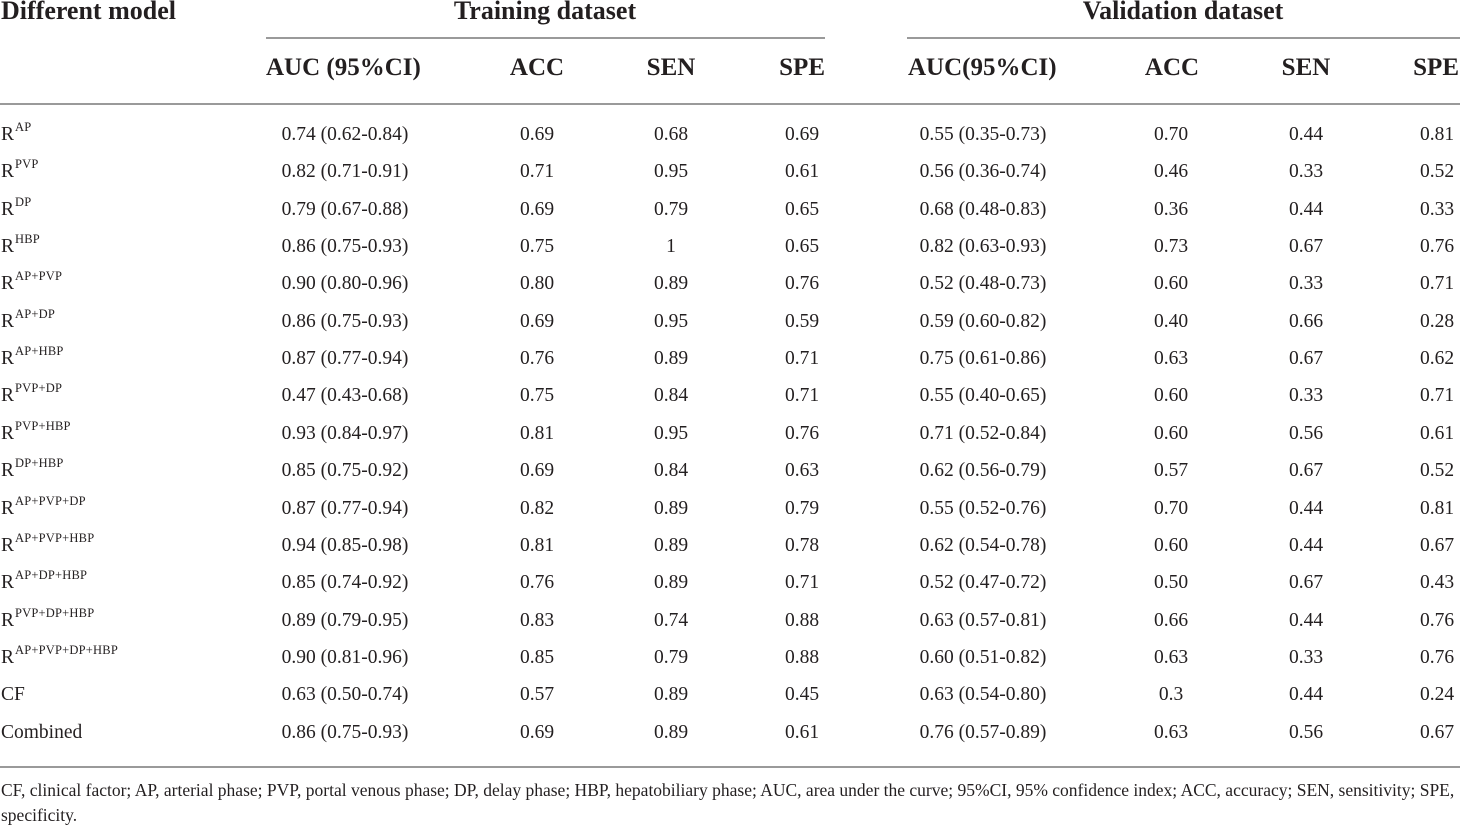  Describe the element at coordinates (345, 209) in the screenshot. I see `table-cell: 0.79 (0.67-0.88)` at that location.